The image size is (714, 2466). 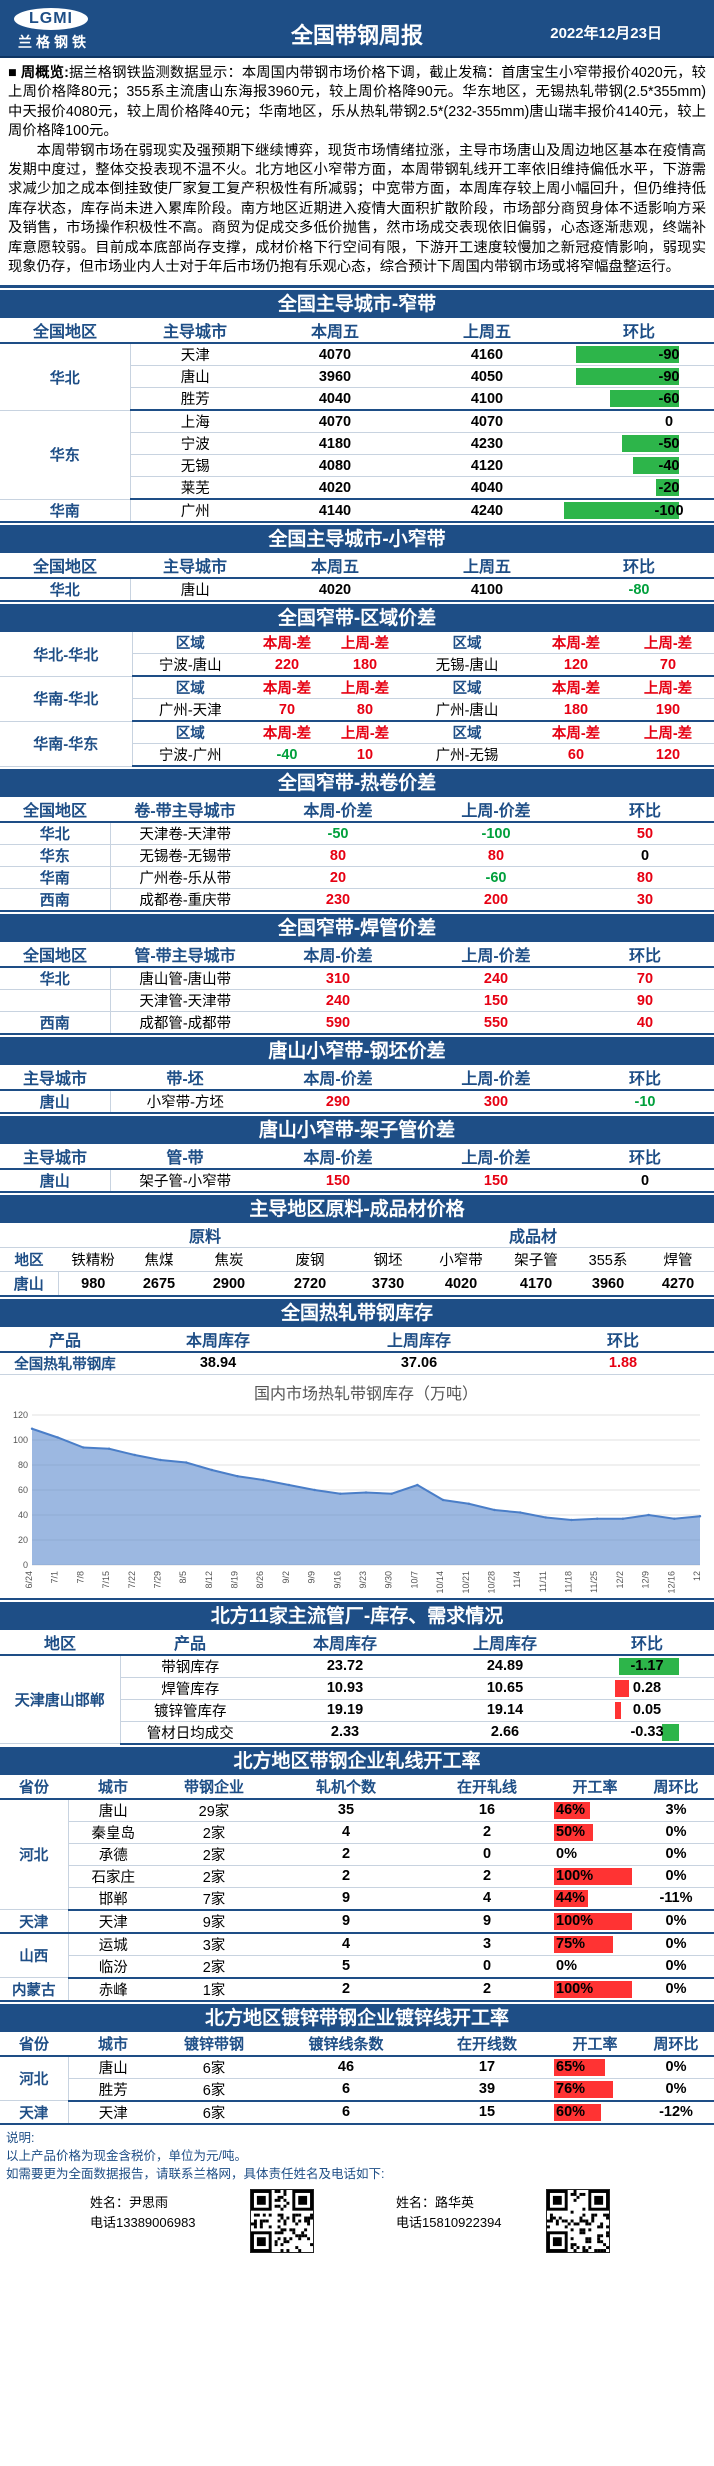 I want to click on x-tick-label: 11/11, so click(x=543, y=1581).